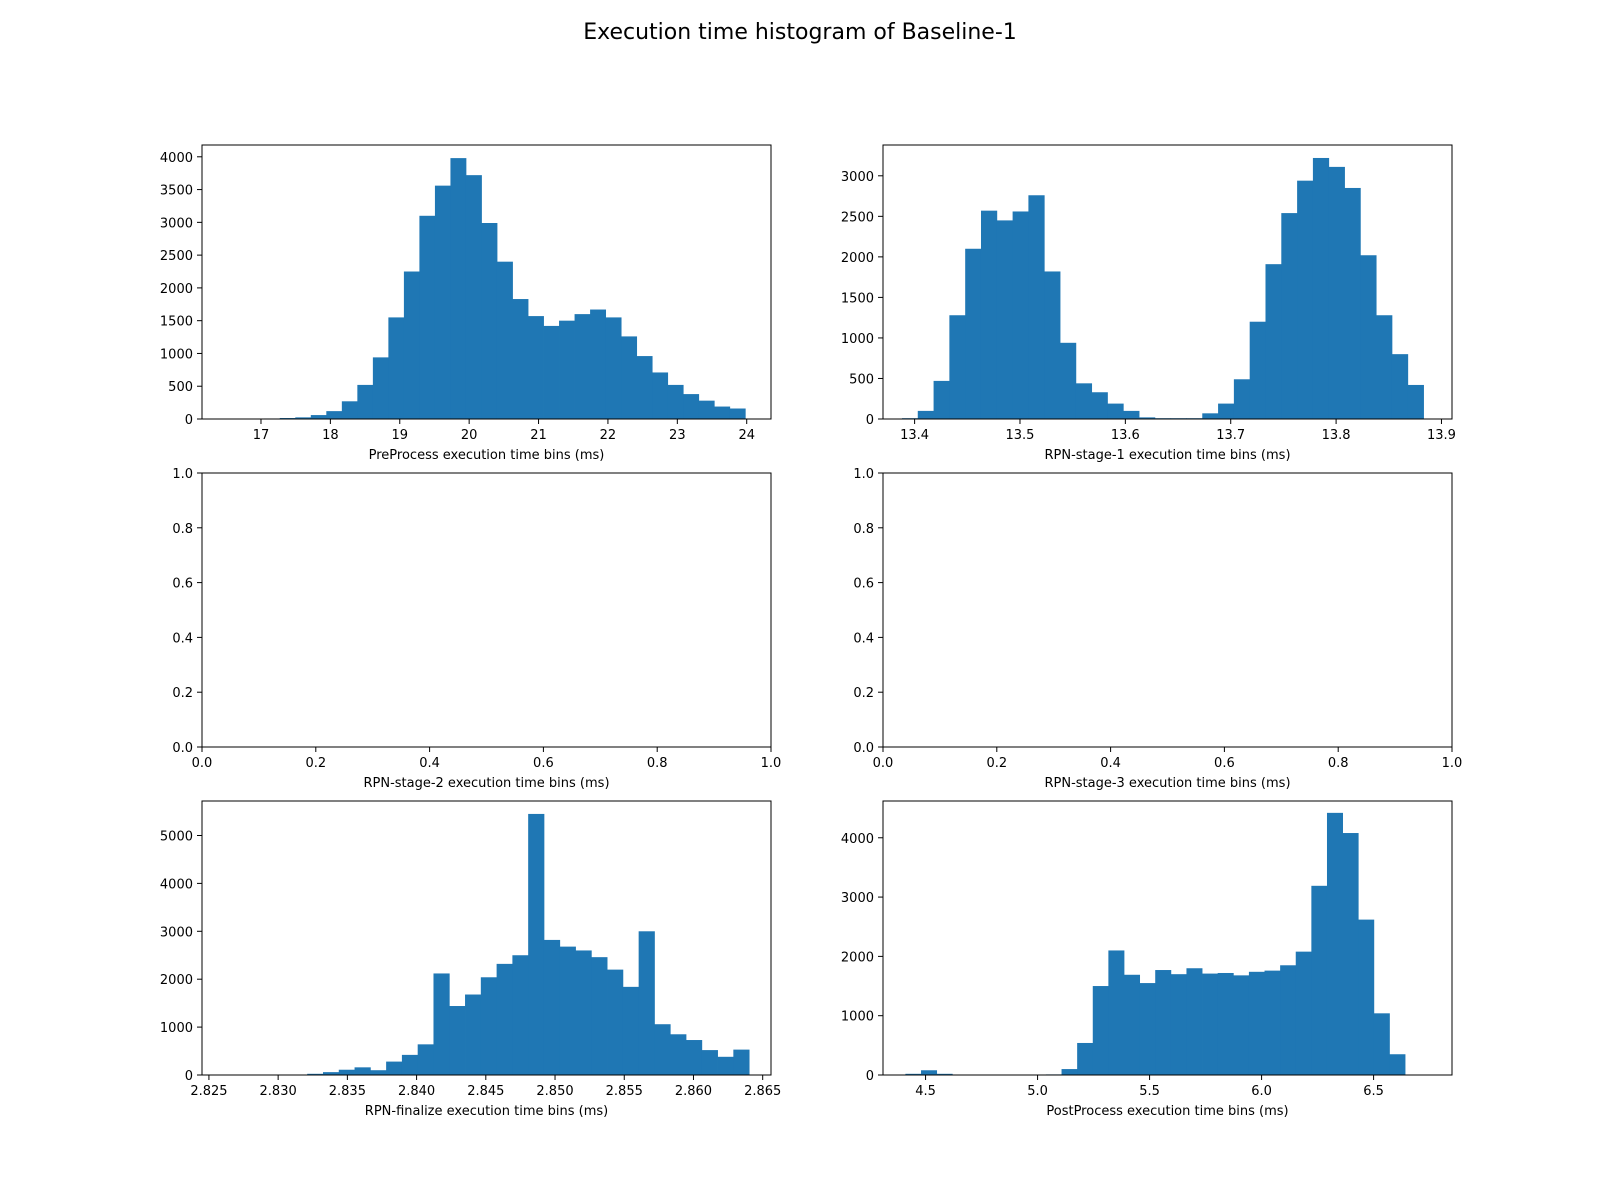  I want to click on x-tick-label: 2.850, so click(554, 1091).